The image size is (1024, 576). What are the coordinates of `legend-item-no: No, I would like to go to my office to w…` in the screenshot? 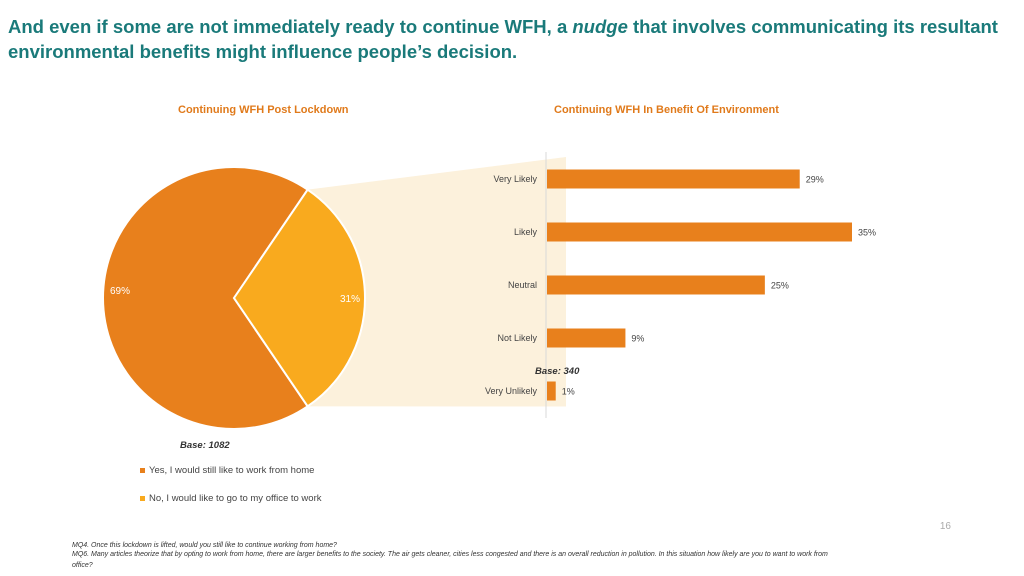 It's located at (230, 498).